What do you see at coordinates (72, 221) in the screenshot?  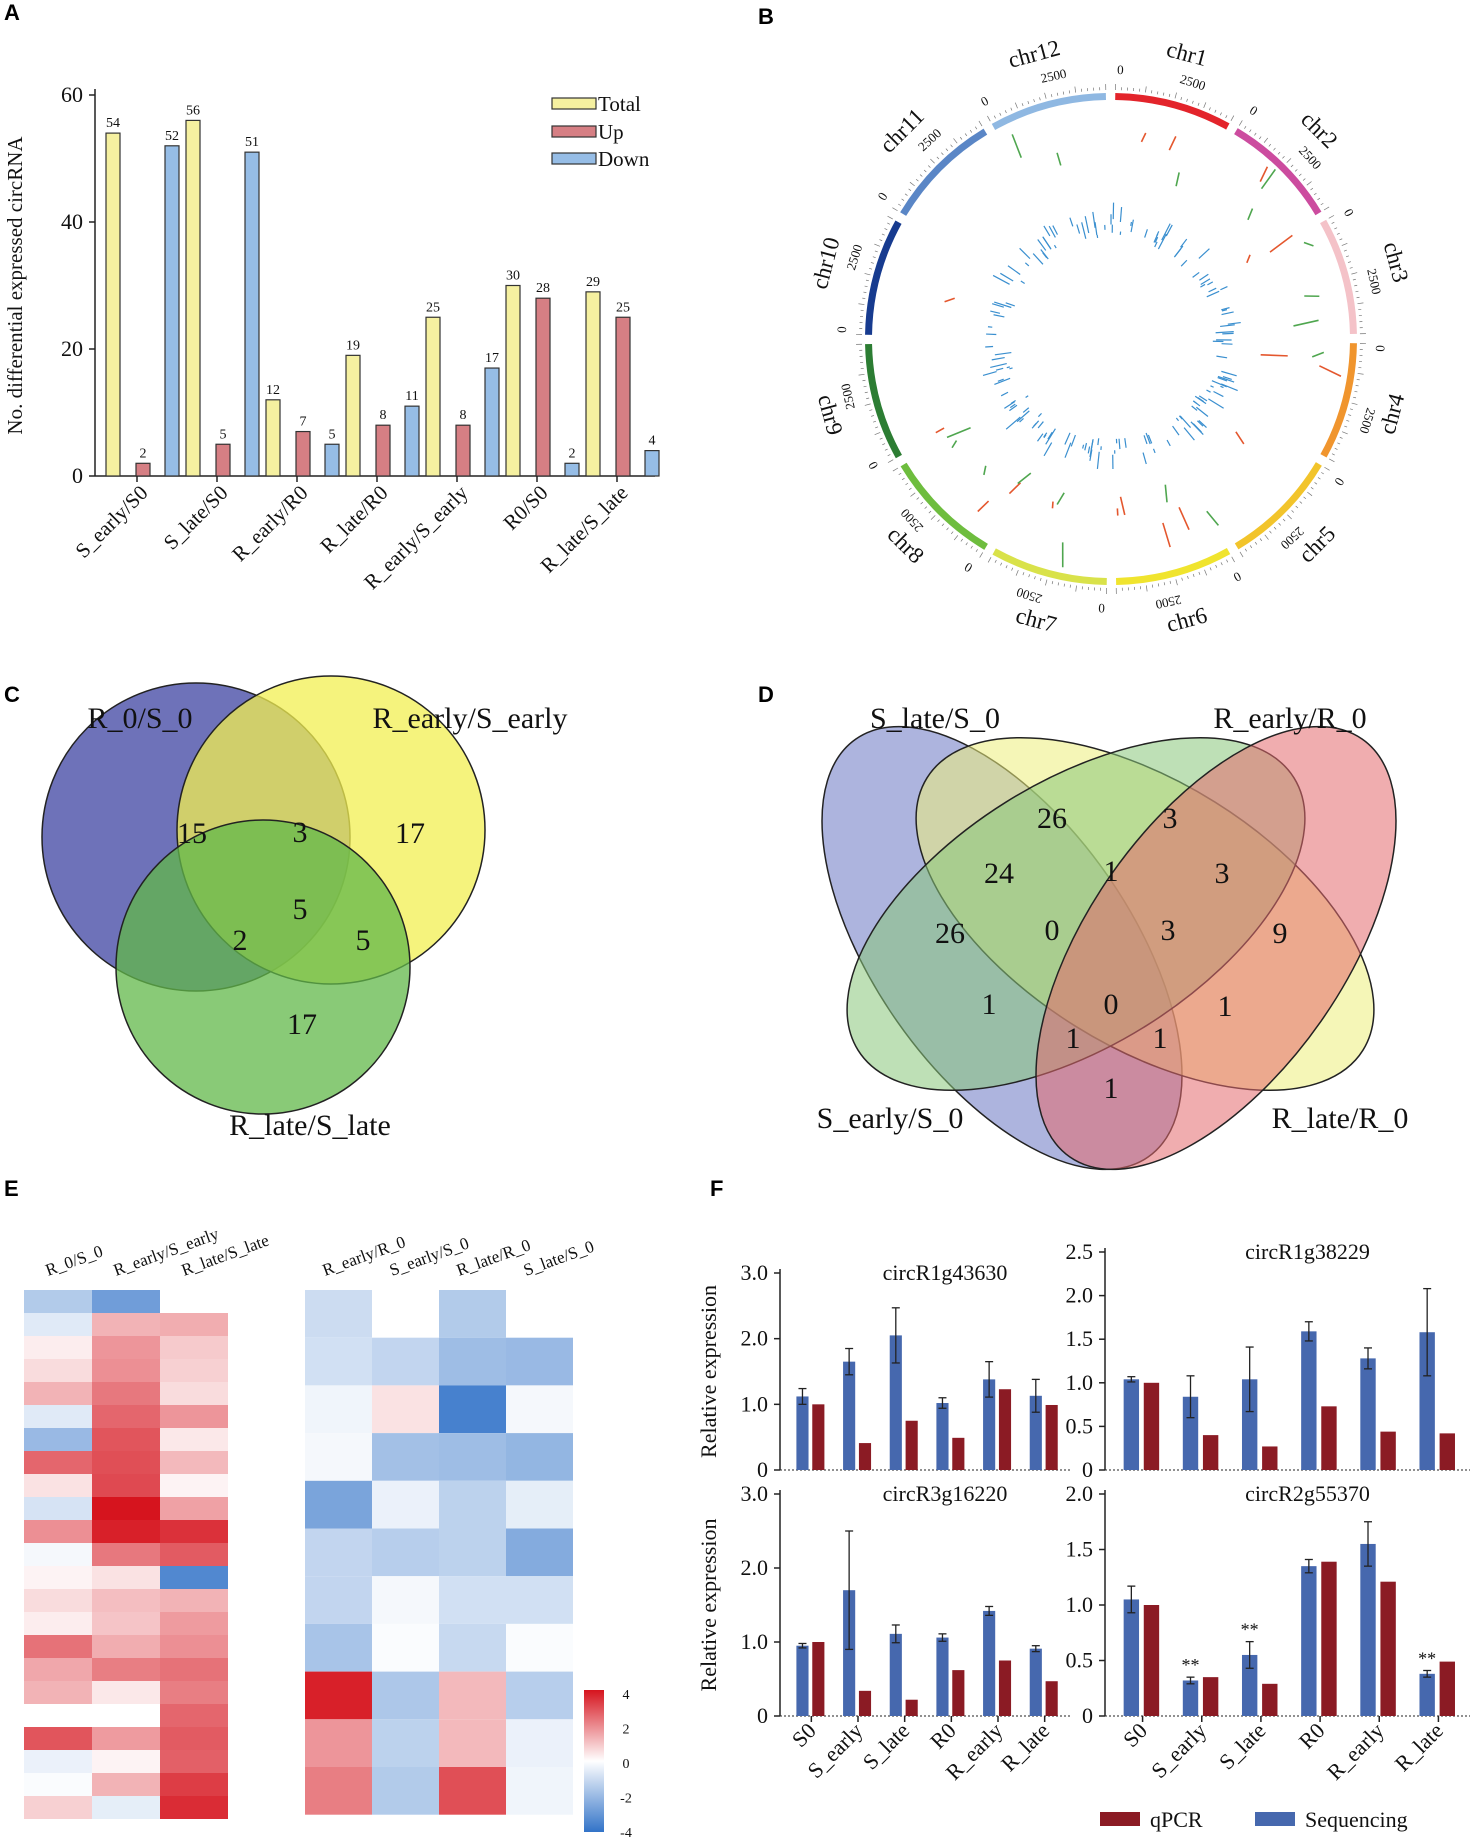 I see `a-y-tick-label: 40` at bounding box center [72, 221].